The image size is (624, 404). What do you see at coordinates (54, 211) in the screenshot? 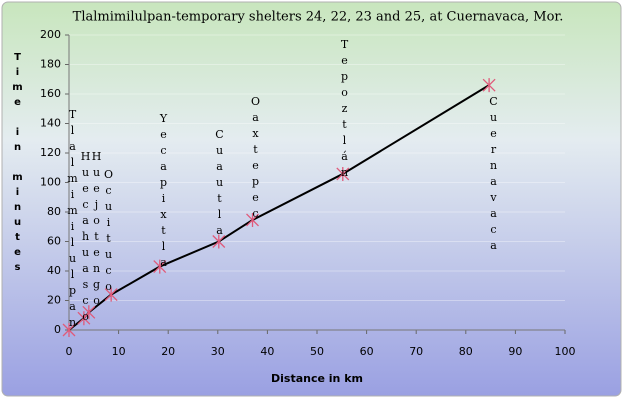
I see `y-tick-label: 80` at bounding box center [54, 211].